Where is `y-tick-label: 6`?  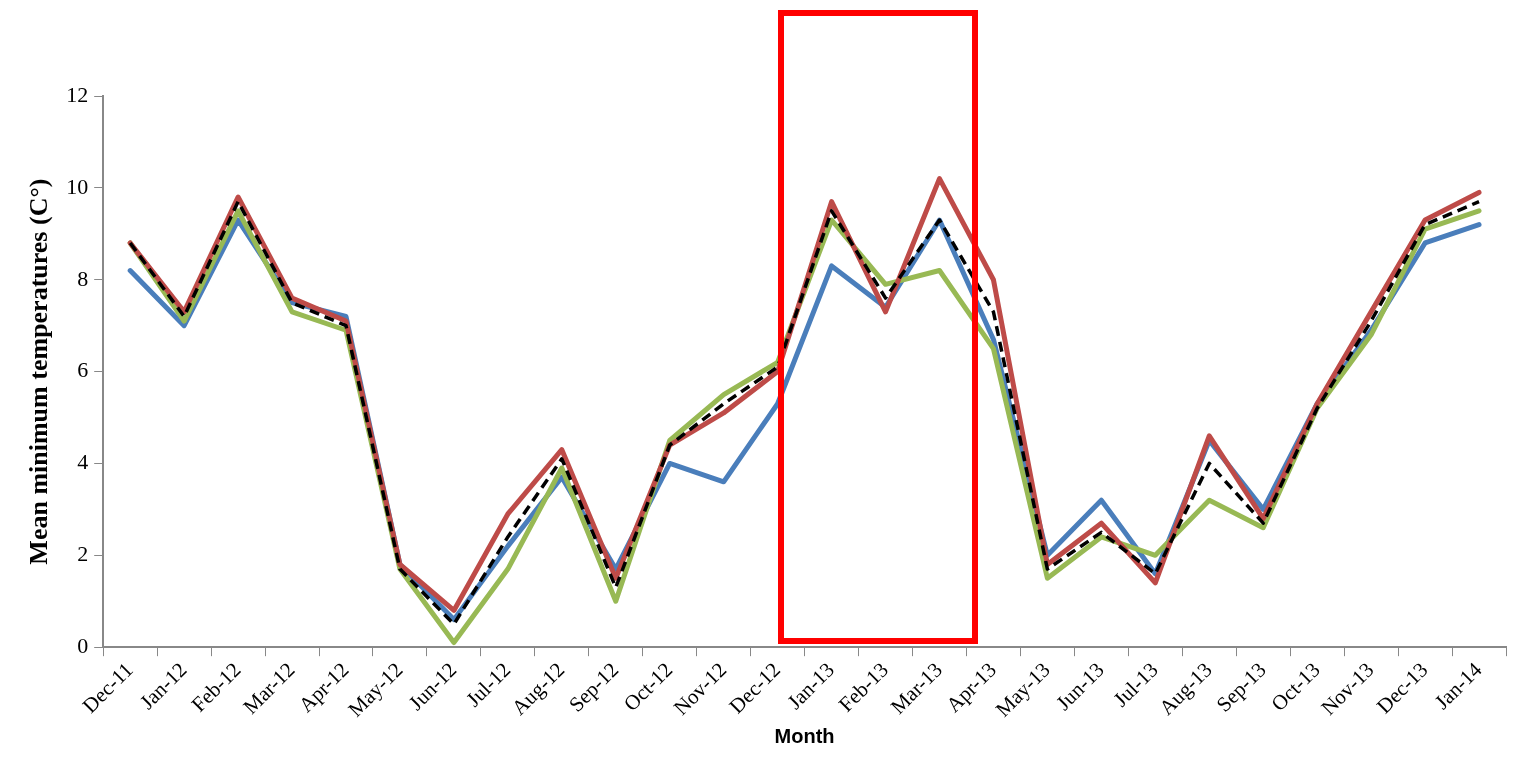 y-tick-label: 6 is located at coordinates (83, 370).